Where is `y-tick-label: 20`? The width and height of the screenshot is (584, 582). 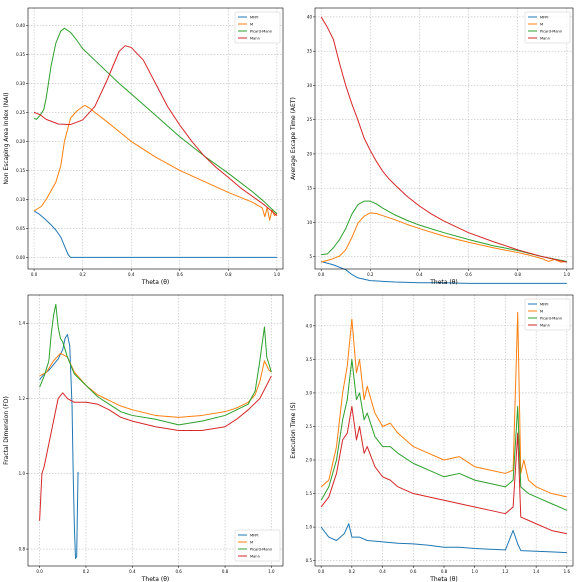 y-tick-label: 20 is located at coordinates (310, 153).